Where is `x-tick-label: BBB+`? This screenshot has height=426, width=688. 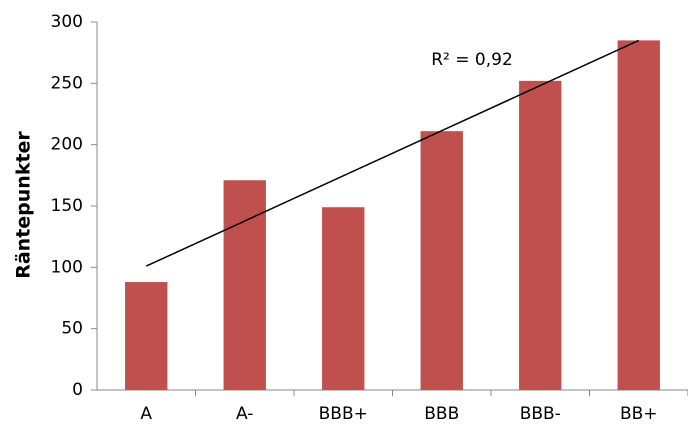
x-tick-label: BBB+ is located at coordinates (343, 414).